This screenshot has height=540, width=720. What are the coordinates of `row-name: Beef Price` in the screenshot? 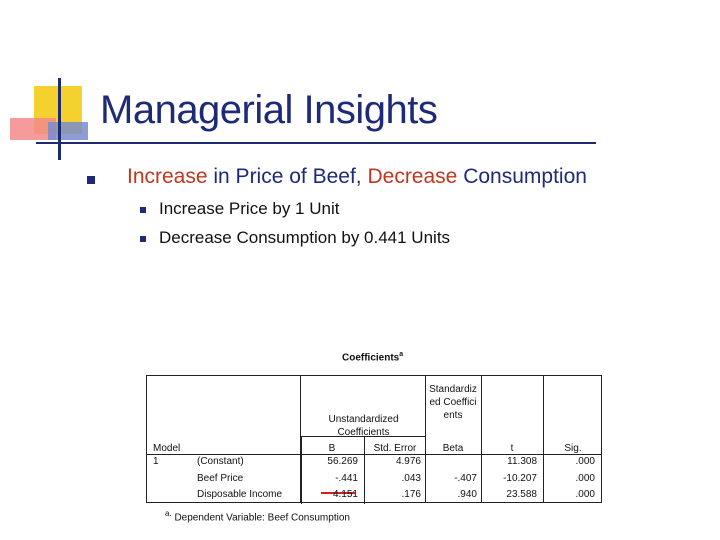 It's located at (220, 478).